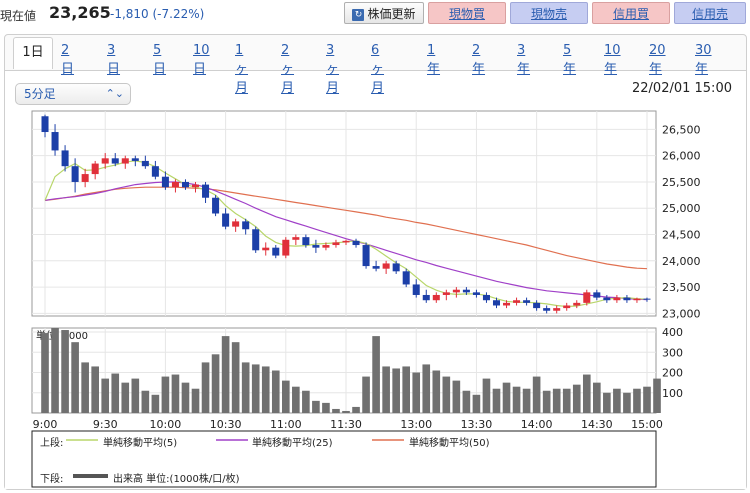  I want to click on tab-2month: 2ヶ月, so click(288, 69).